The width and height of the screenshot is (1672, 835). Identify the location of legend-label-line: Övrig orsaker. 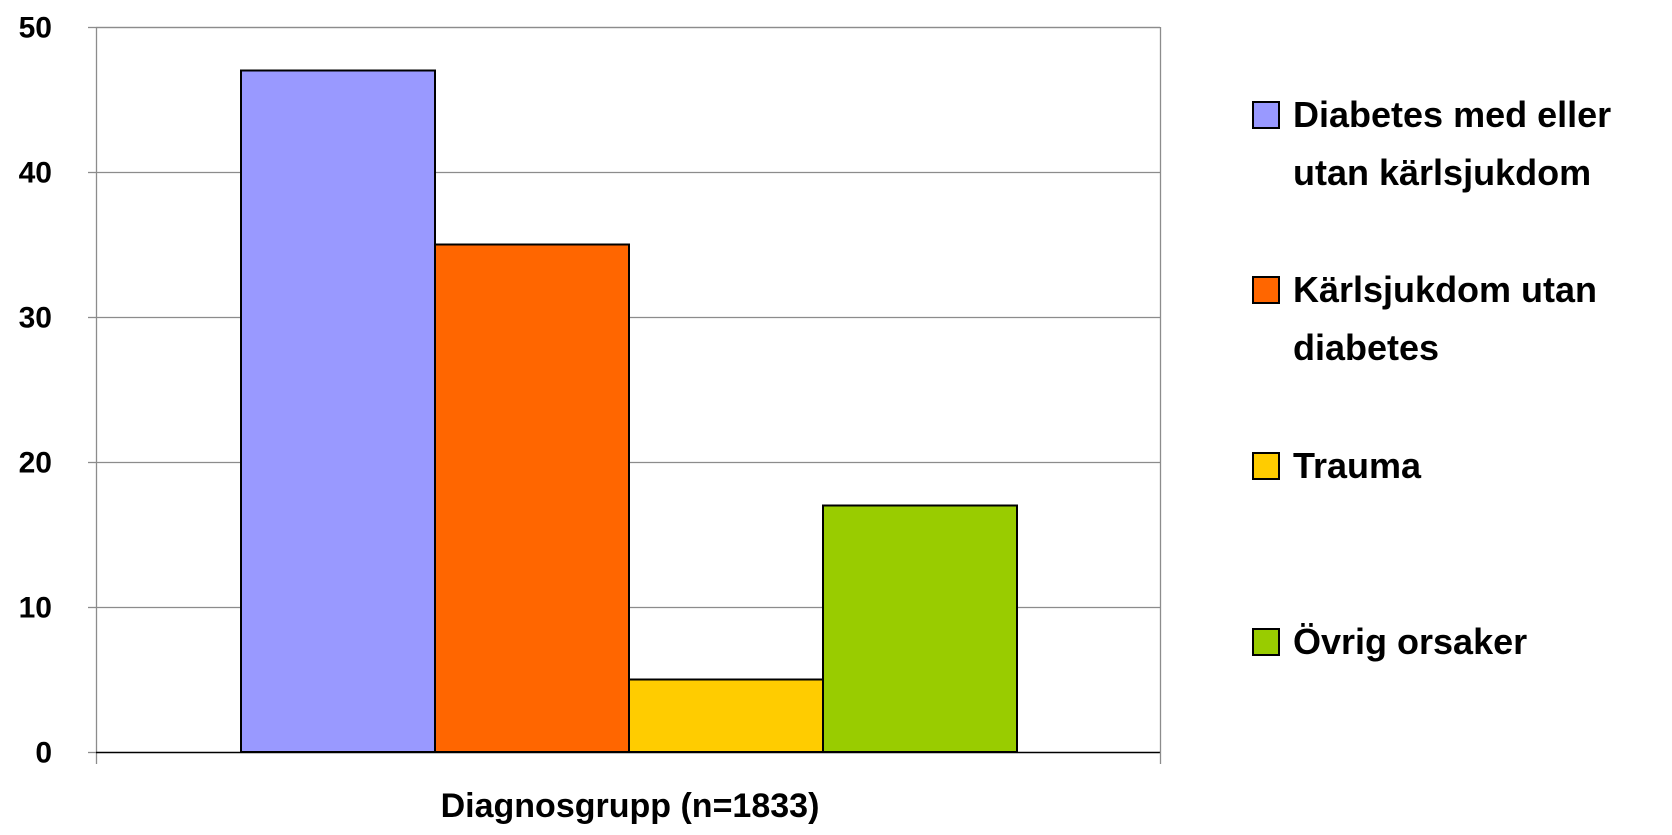
(1410, 641).